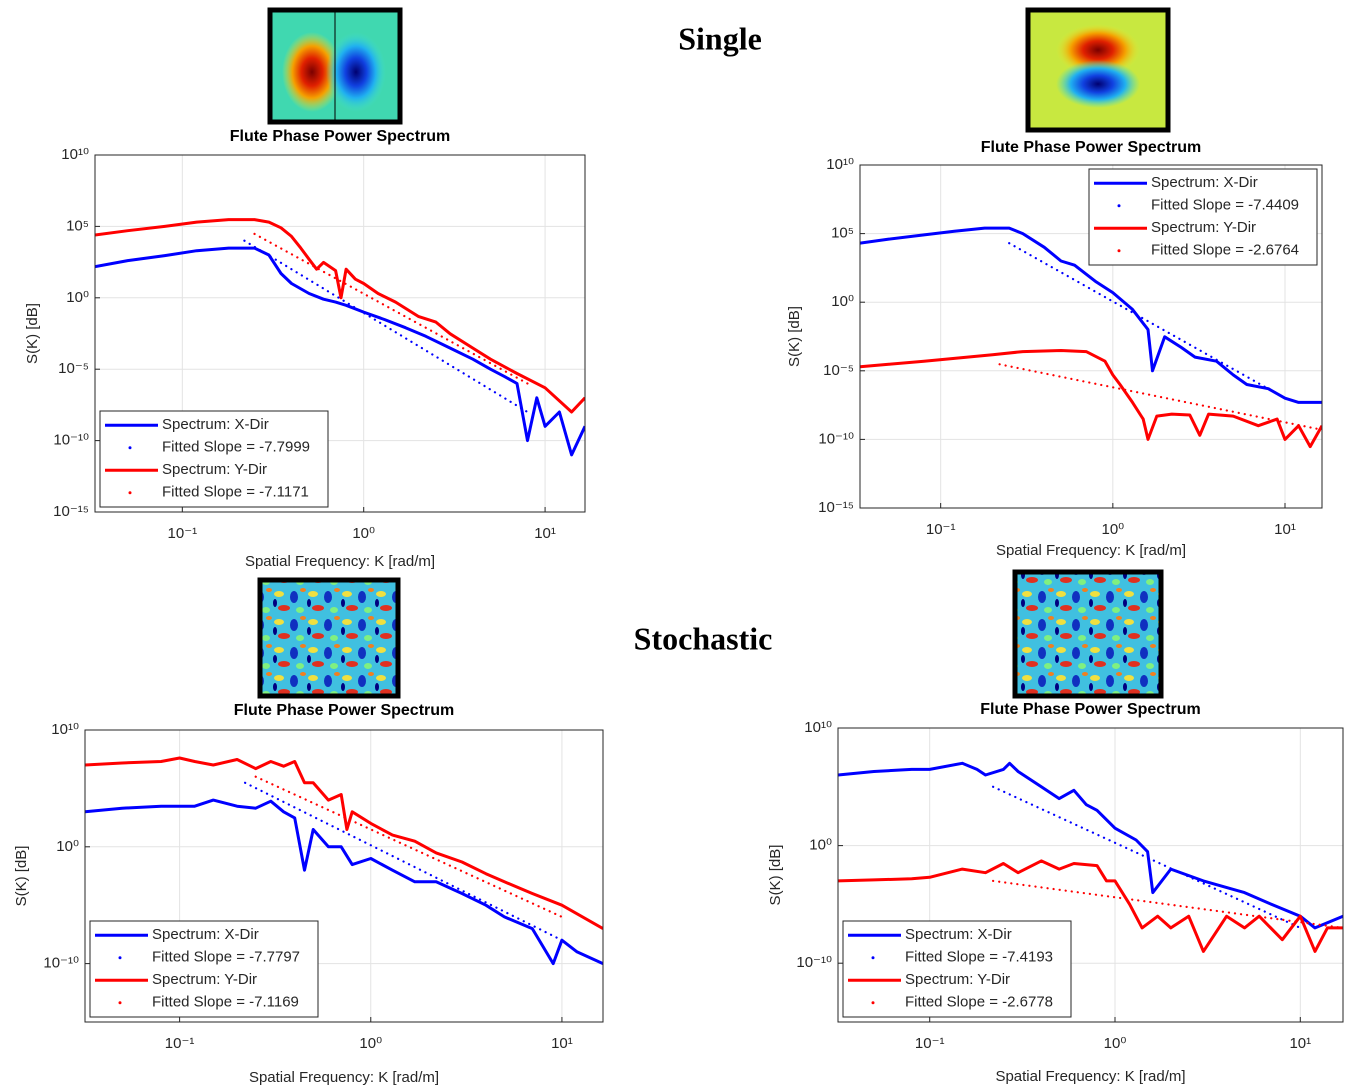 Image resolution: width=1346 pixels, height=1091 pixels. Describe the element at coordinates (226, 957) in the screenshot. I see `legend-label: Fitted Slope = -7.7797` at that location.